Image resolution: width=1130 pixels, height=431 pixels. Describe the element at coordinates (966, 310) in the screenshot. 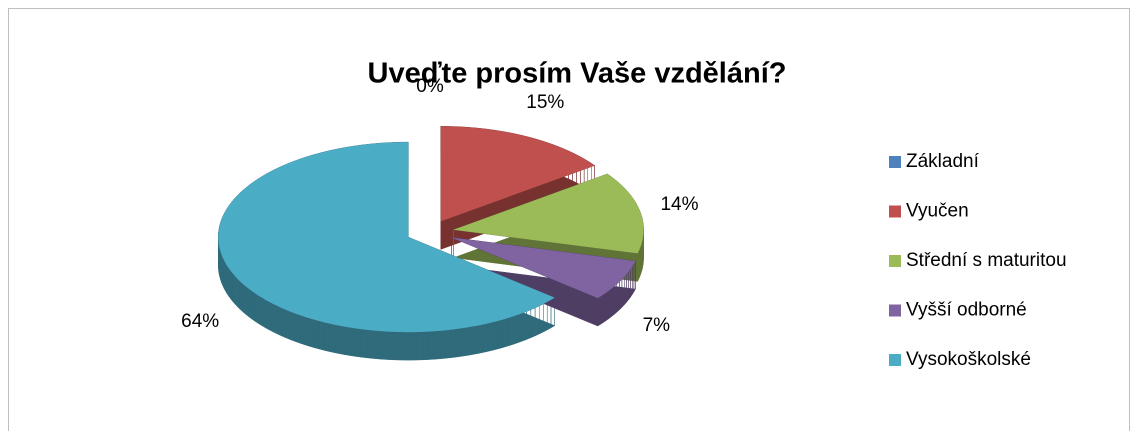

I see `legend-label: Vyšší odborné` at that location.